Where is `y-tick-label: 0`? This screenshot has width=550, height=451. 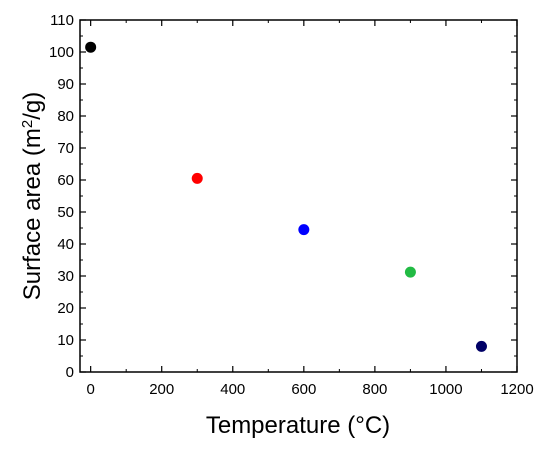 y-tick-label: 0 is located at coordinates (70, 372).